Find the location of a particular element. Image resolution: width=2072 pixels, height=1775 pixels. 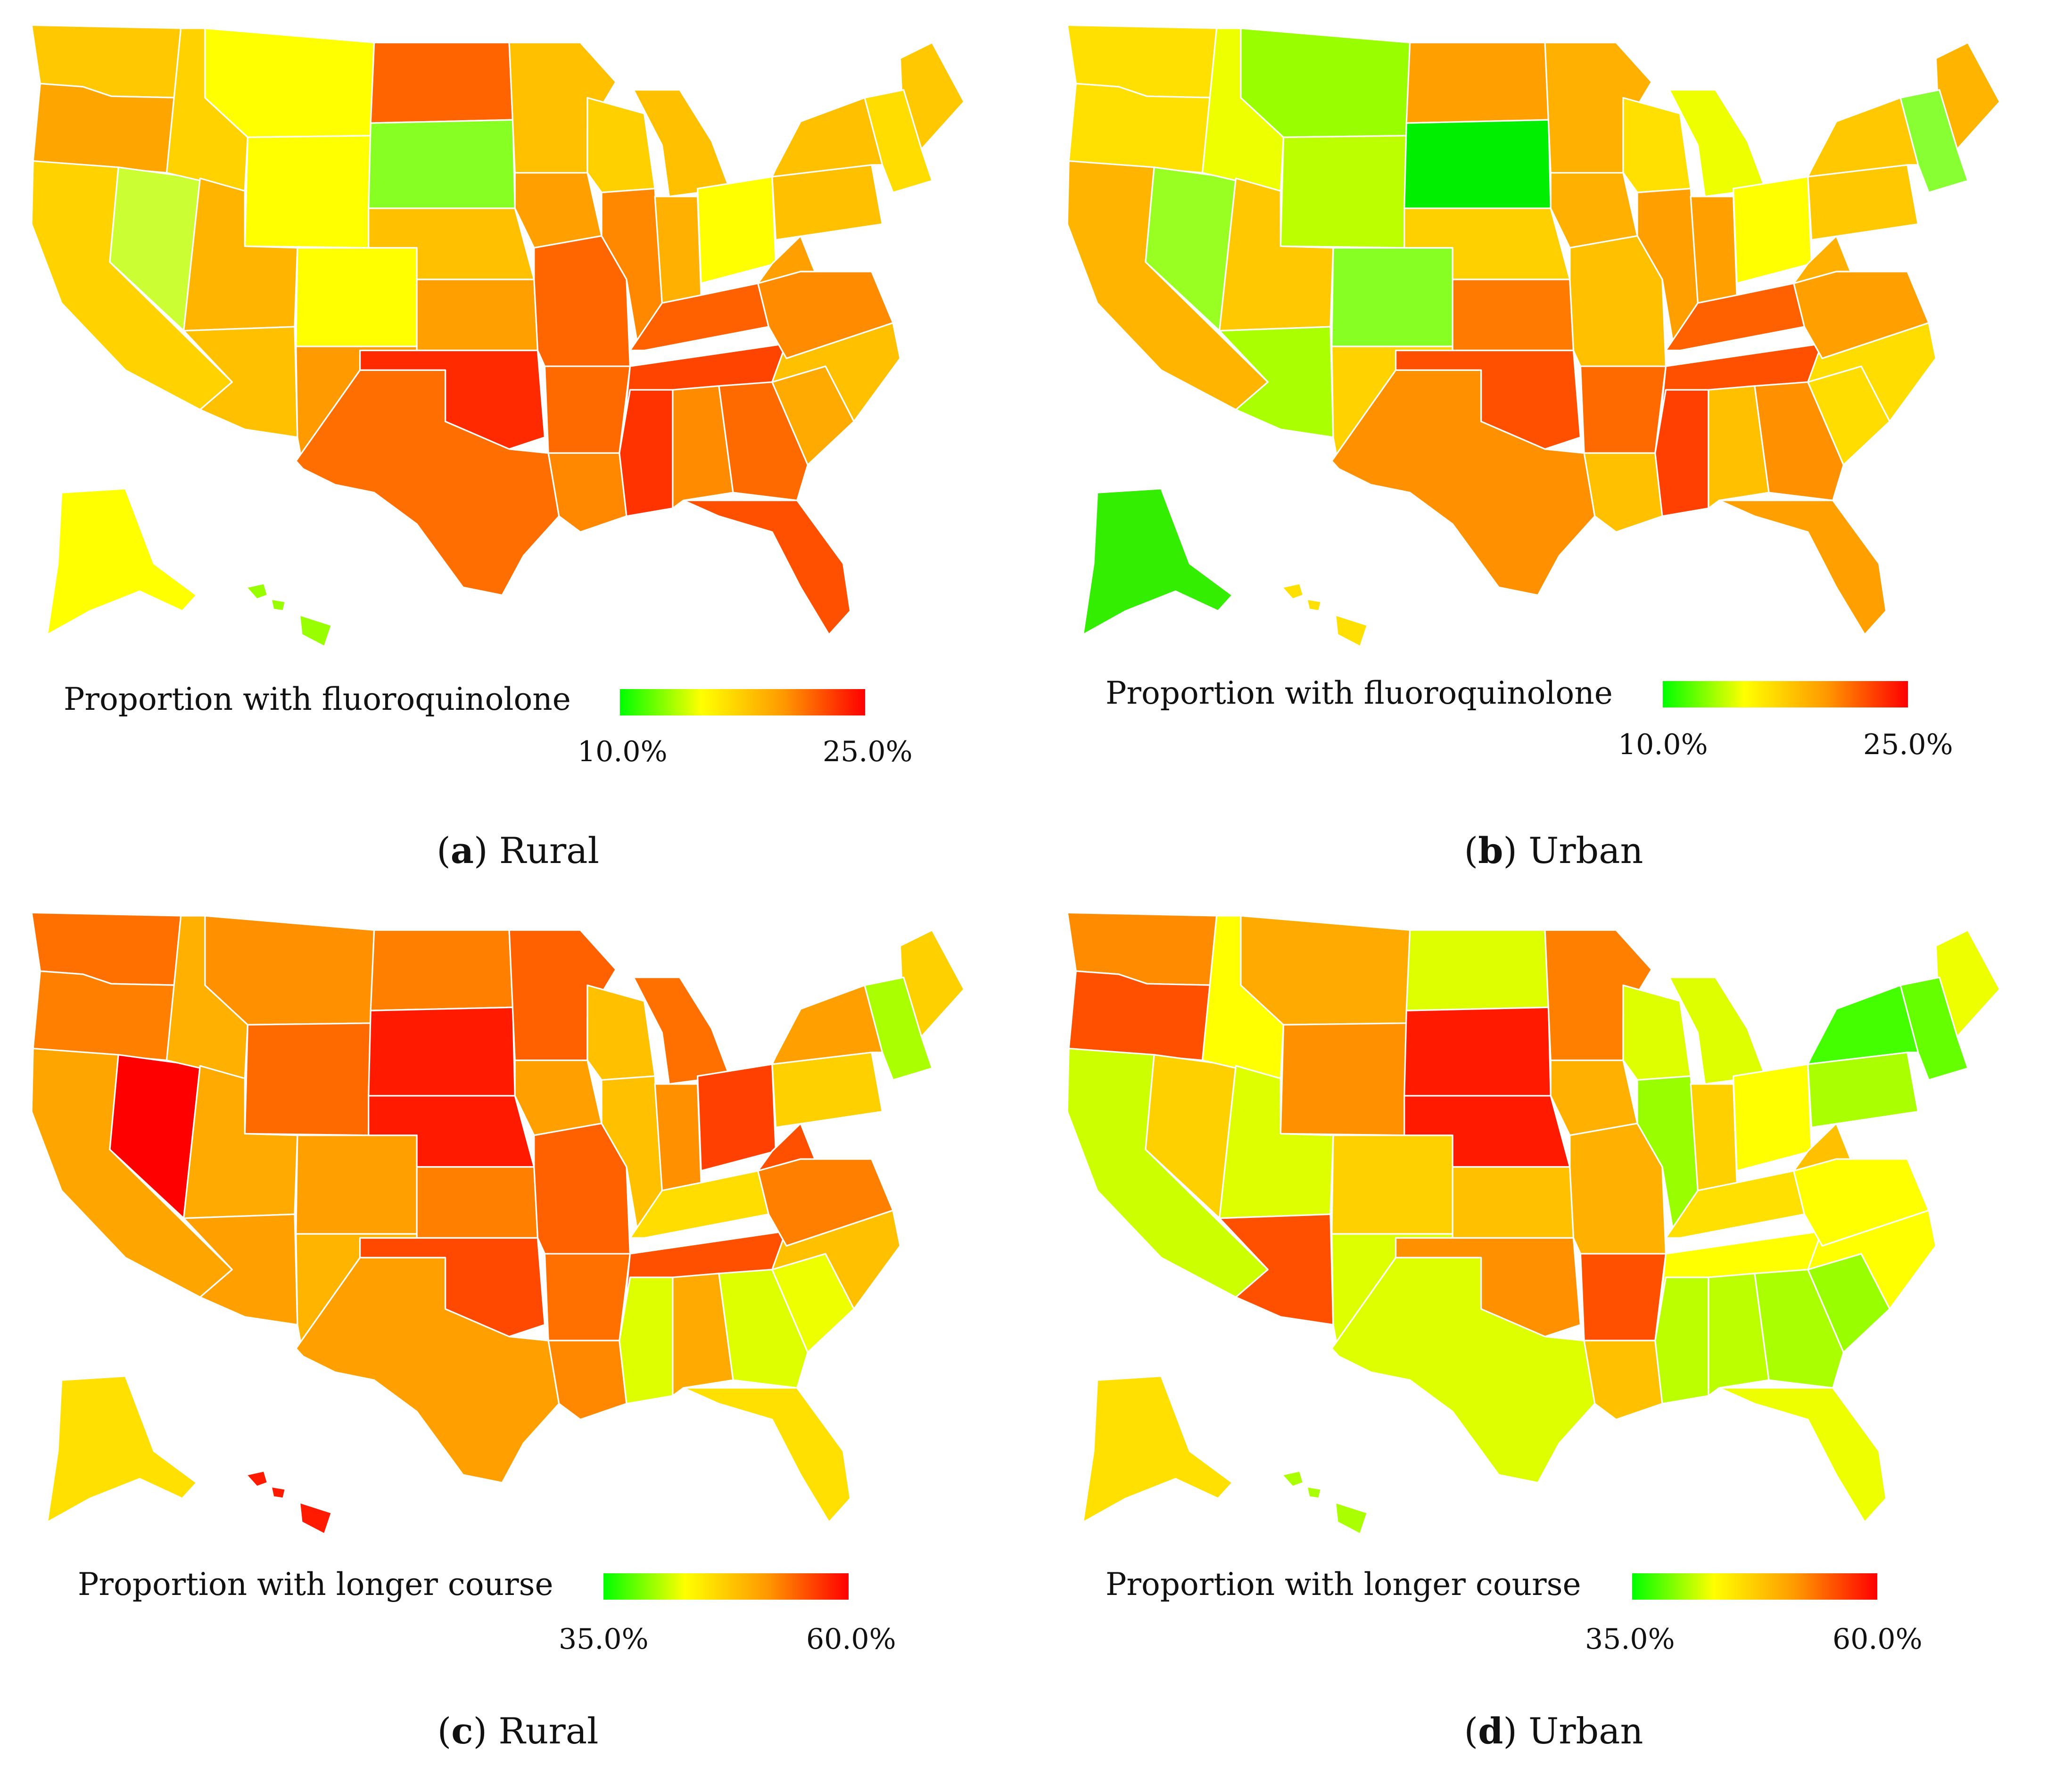

caption-text-a: Rural is located at coordinates (549, 850).